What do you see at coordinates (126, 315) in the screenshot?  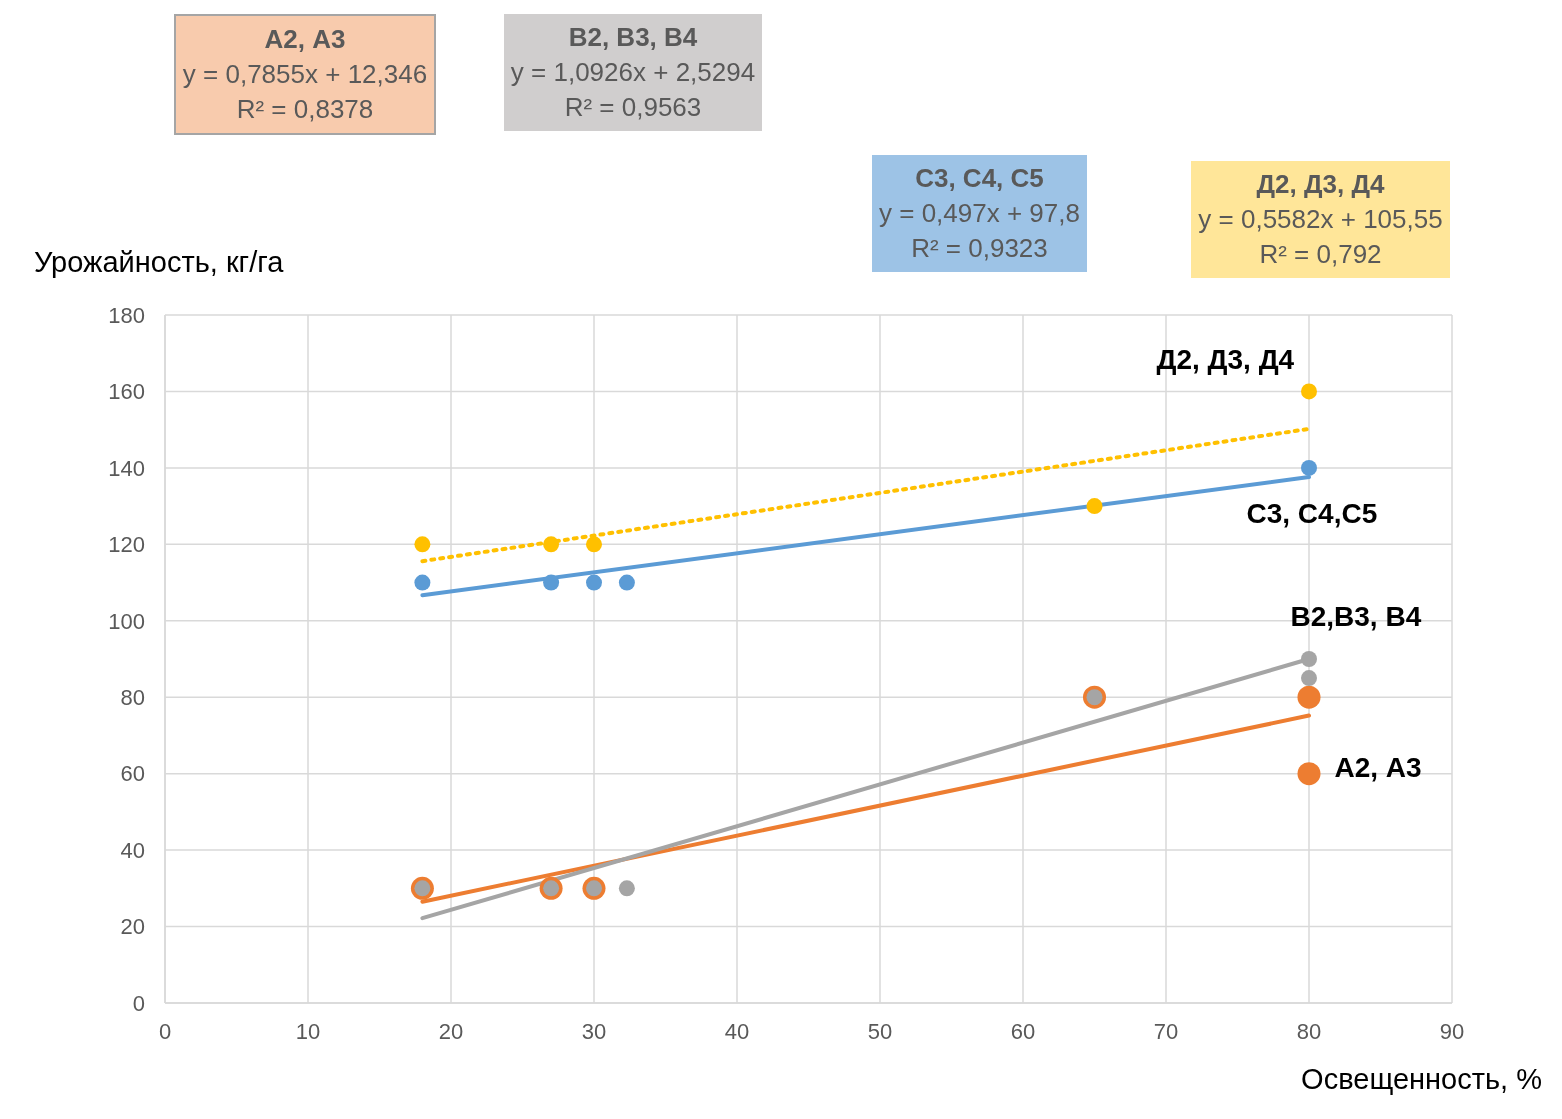 I see `y-tick-label: 180` at bounding box center [126, 315].